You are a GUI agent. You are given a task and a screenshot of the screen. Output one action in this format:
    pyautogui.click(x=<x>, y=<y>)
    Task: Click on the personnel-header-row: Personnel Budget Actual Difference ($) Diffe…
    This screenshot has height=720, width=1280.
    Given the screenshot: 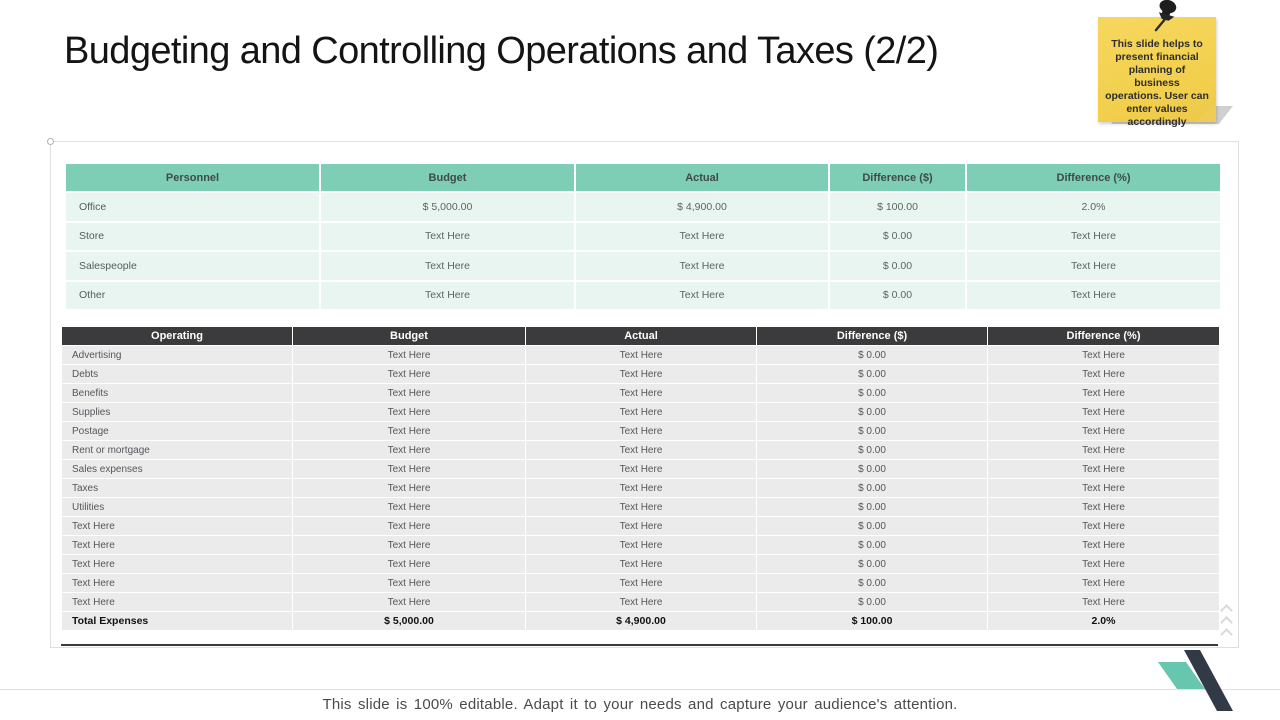 What is the action you would take?
    pyautogui.click(x=643, y=177)
    